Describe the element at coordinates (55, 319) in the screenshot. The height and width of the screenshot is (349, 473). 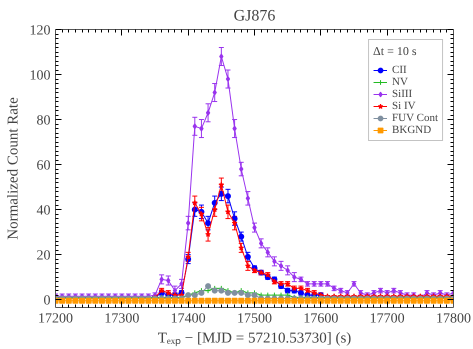
I see `x-tick-label: 17200` at that location.